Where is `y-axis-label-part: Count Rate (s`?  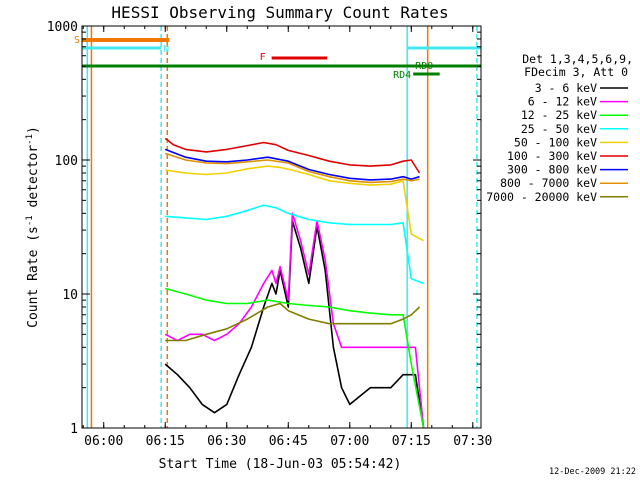
y-axis-label-part: Count Rate (s is located at coordinates (33, 277).